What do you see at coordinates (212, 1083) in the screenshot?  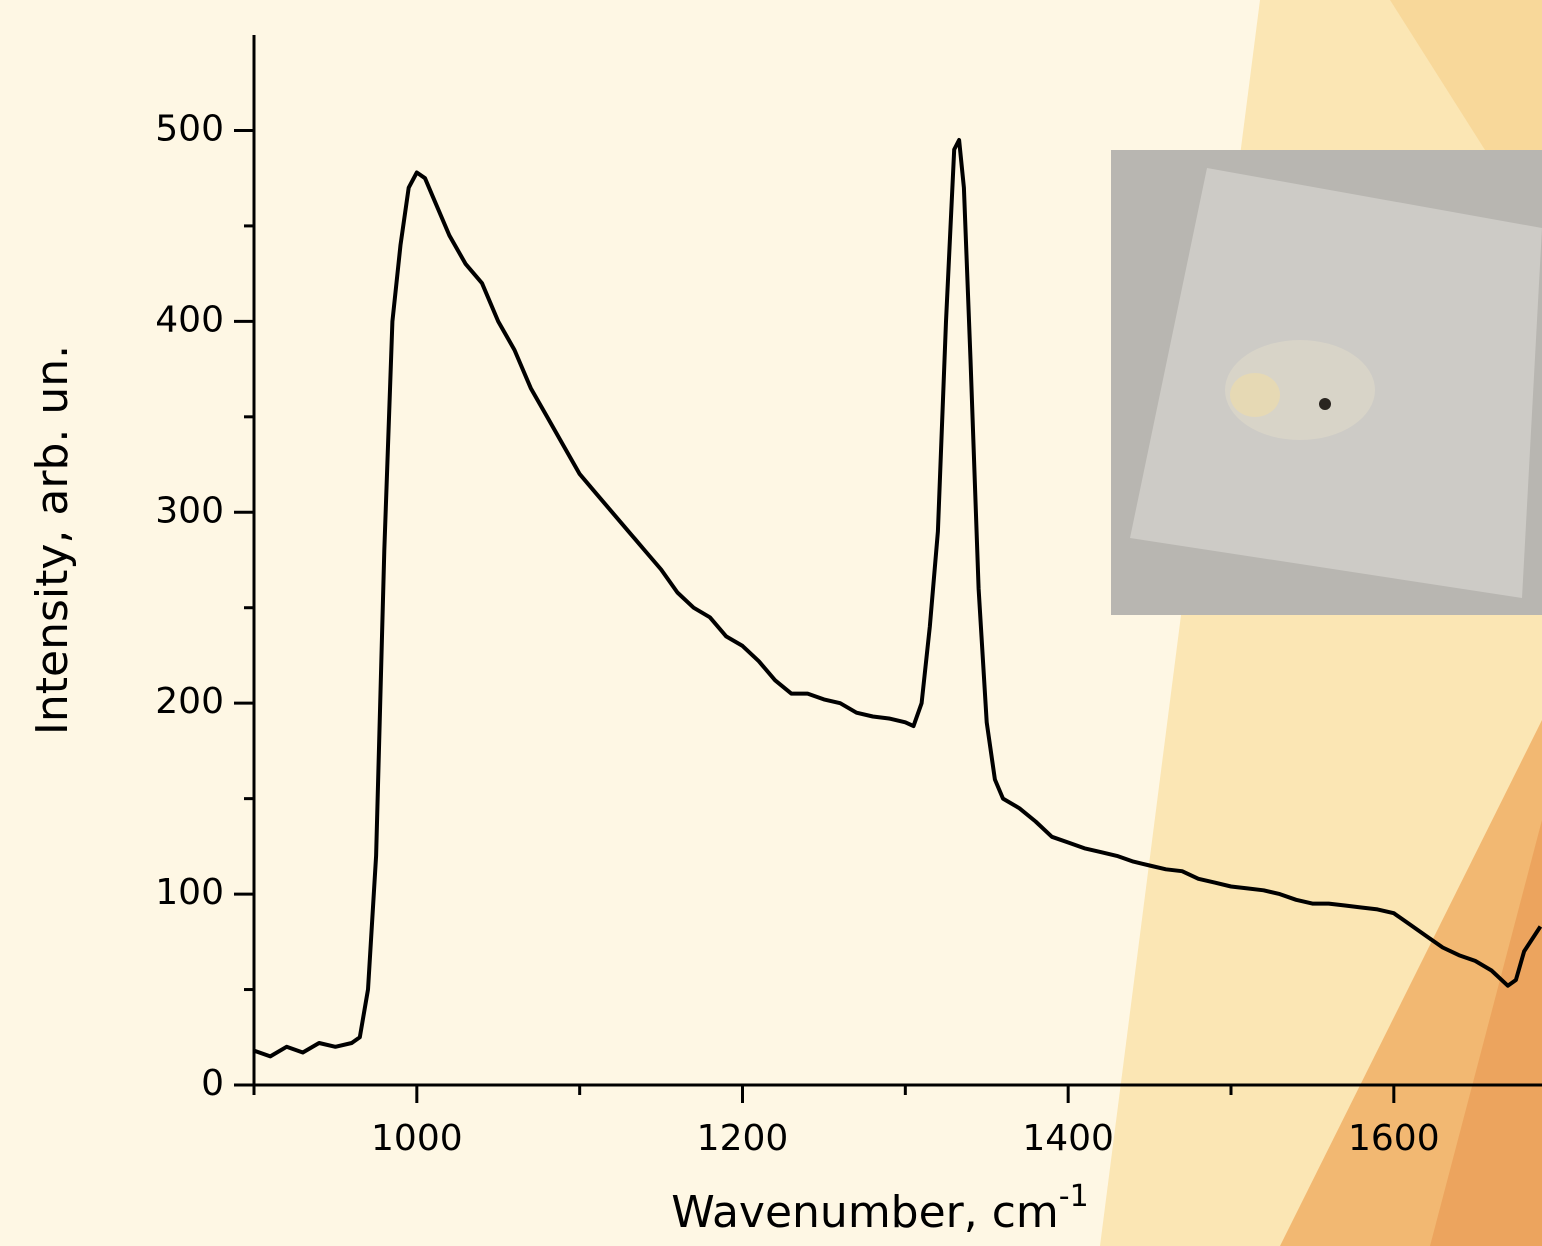 I see `y-tick-label: 0` at bounding box center [212, 1083].